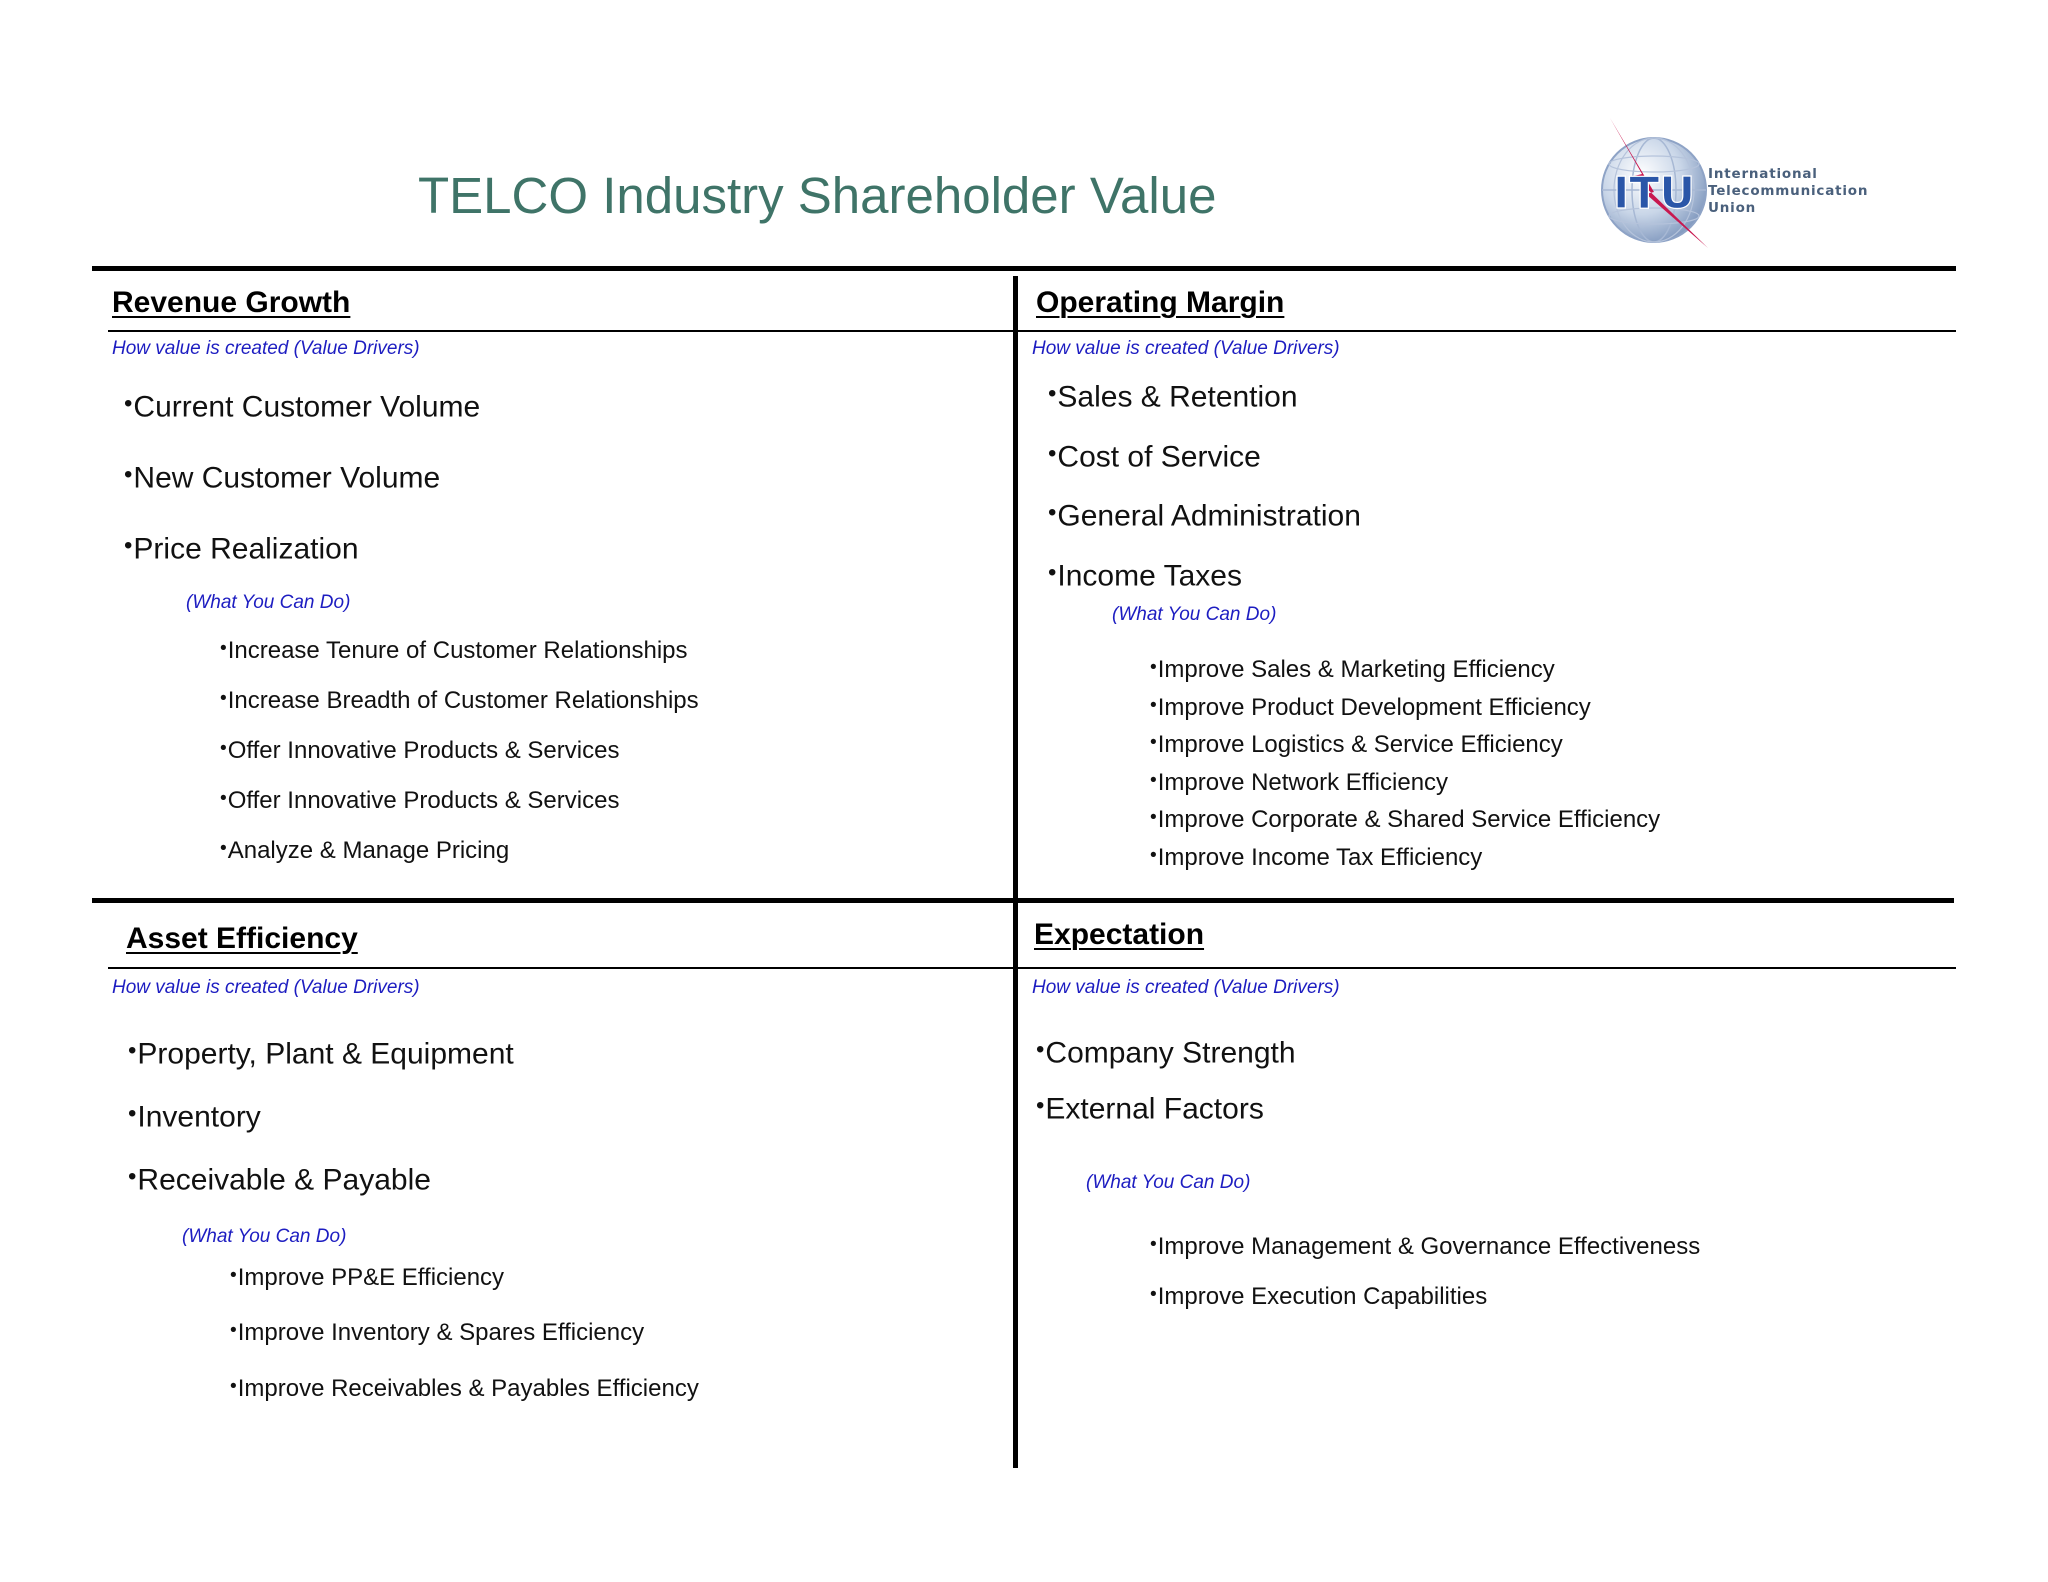 The height and width of the screenshot is (1582, 2048). Describe the element at coordinates (279, 1180) in the screenshot. I see `driver-item: •Receivable & Payable` at that location.